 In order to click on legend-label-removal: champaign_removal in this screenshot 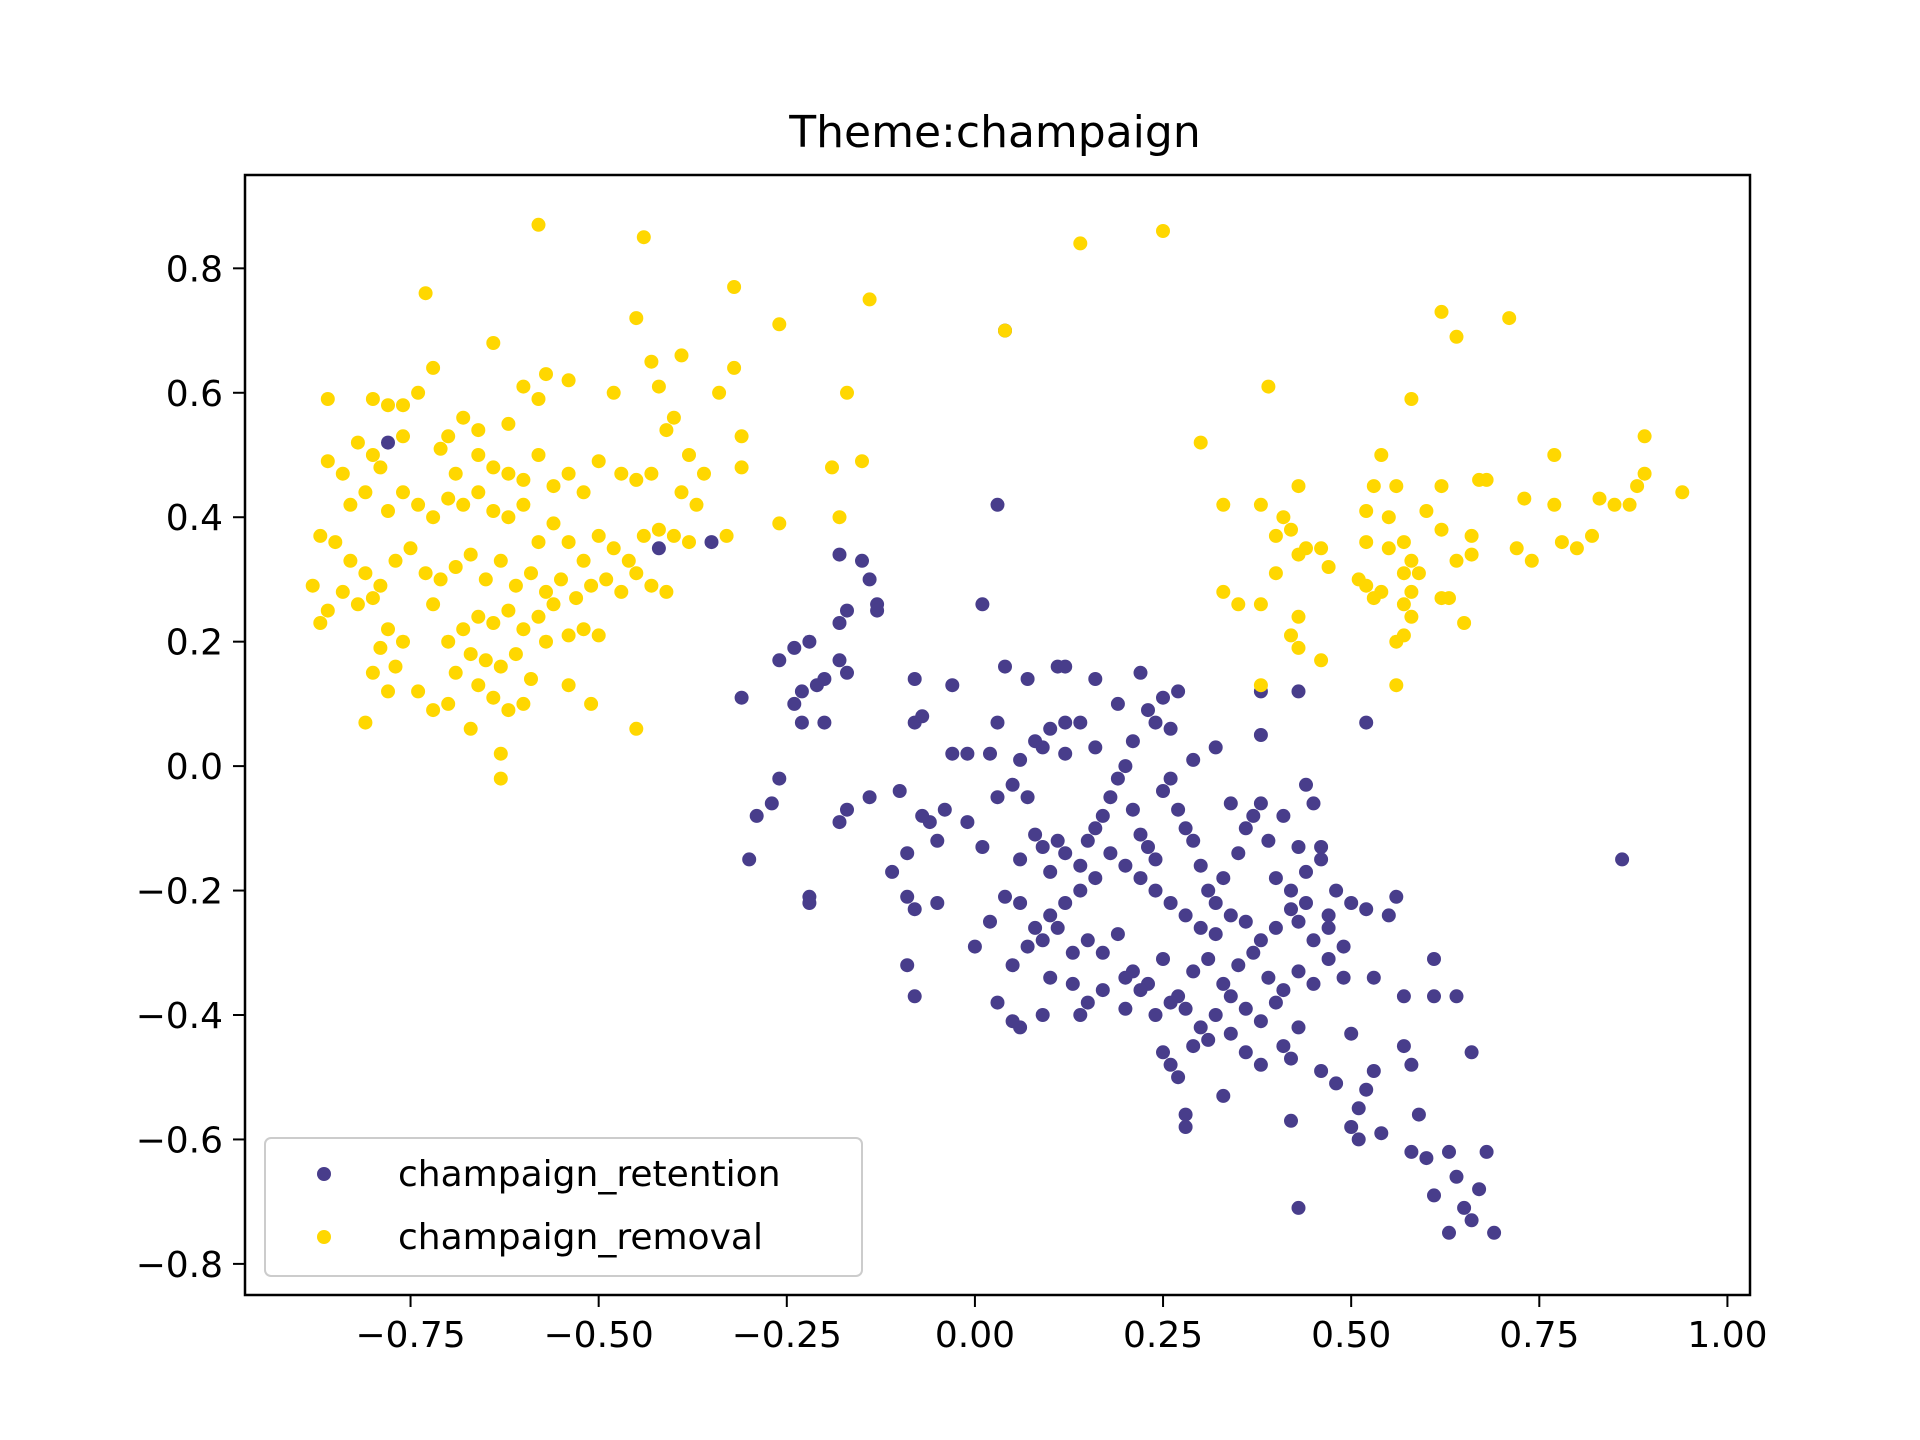, I will do `click(580, 1237)`.